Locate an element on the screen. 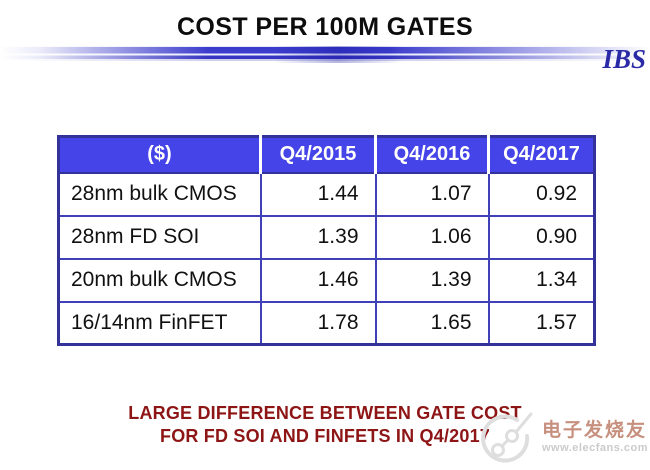 The image size is (650, 470). elecfans-circuit-icon is located at coordinates (507, 437).